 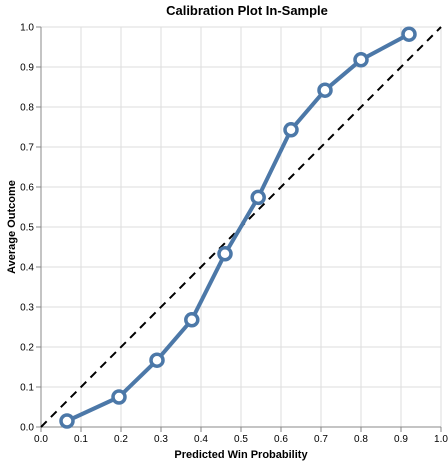 What do you see at coordinates (361, 439) in the screenshot?
I see `x-tick-label: 0.8` at bounding box center [361, 439].